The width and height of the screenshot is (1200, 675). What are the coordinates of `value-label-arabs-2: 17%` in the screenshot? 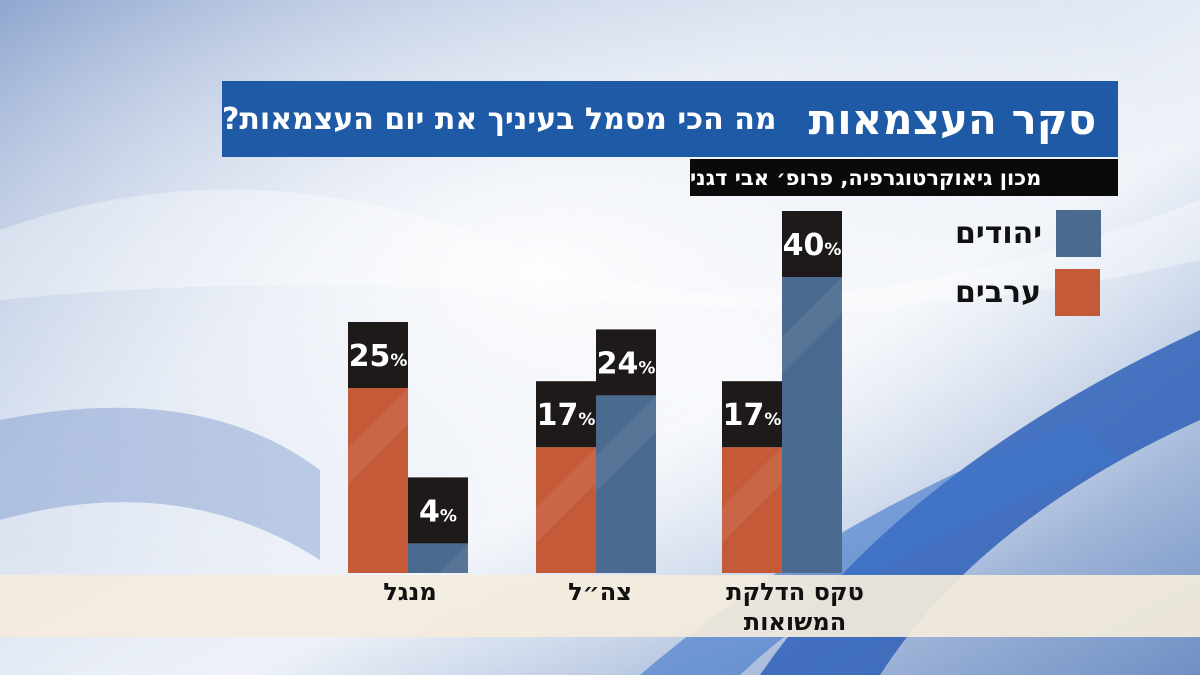 It's located at (752, 415).